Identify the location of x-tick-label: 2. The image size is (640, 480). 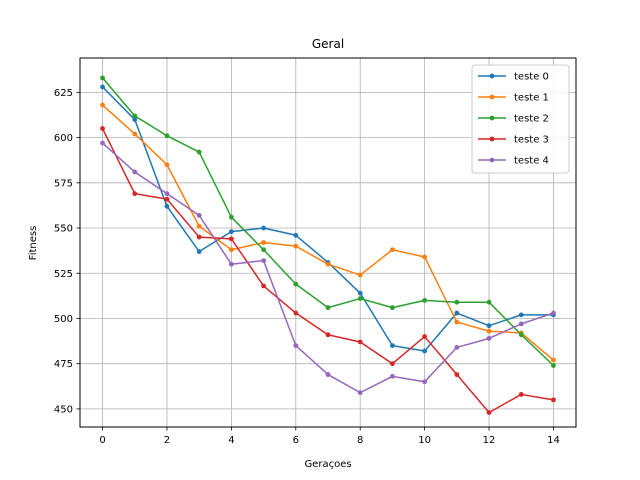
(167, 440).